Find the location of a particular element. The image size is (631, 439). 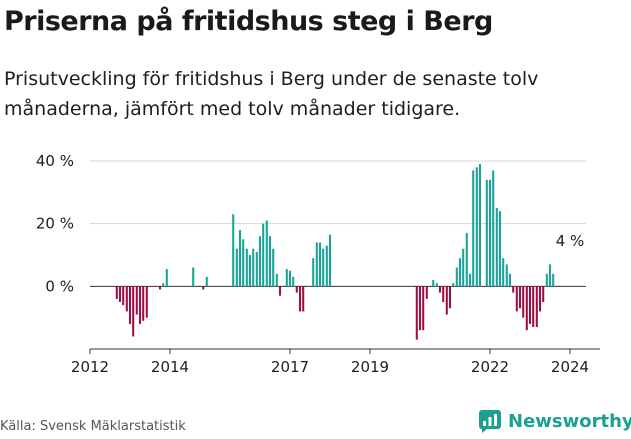

x-tick-label: 2017 is located at coordinates (290, 367).